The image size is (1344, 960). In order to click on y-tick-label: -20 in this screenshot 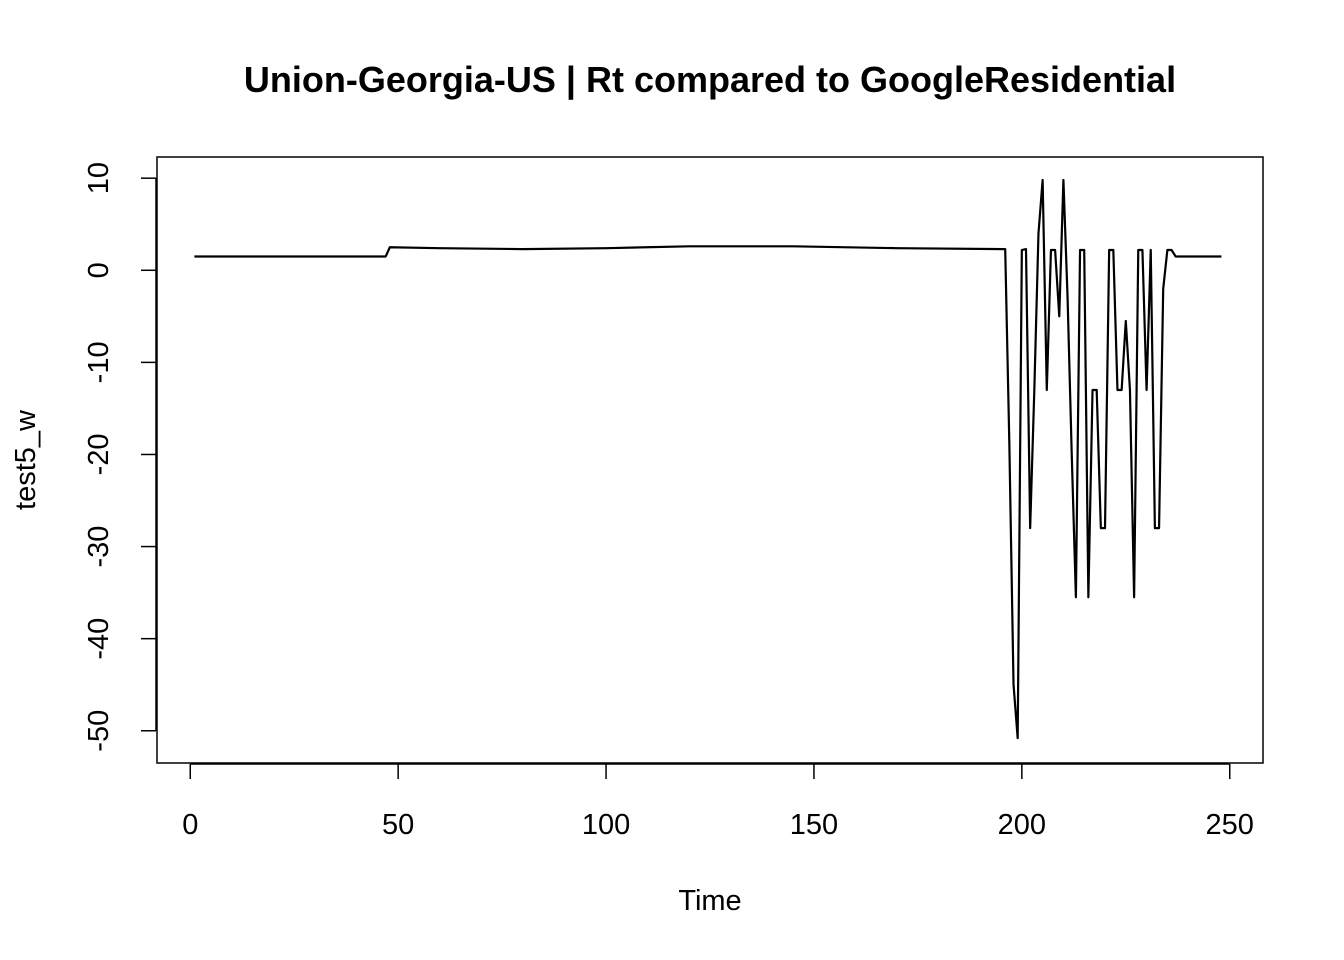, I will do `click(99, 455)`.